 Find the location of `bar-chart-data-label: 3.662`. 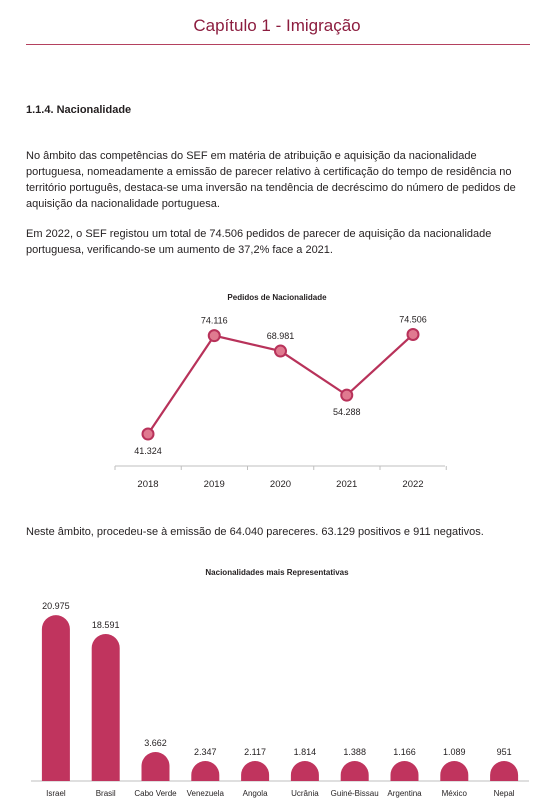

bar-chart-data-label: 3.662 is located at coordinates (155, 743).